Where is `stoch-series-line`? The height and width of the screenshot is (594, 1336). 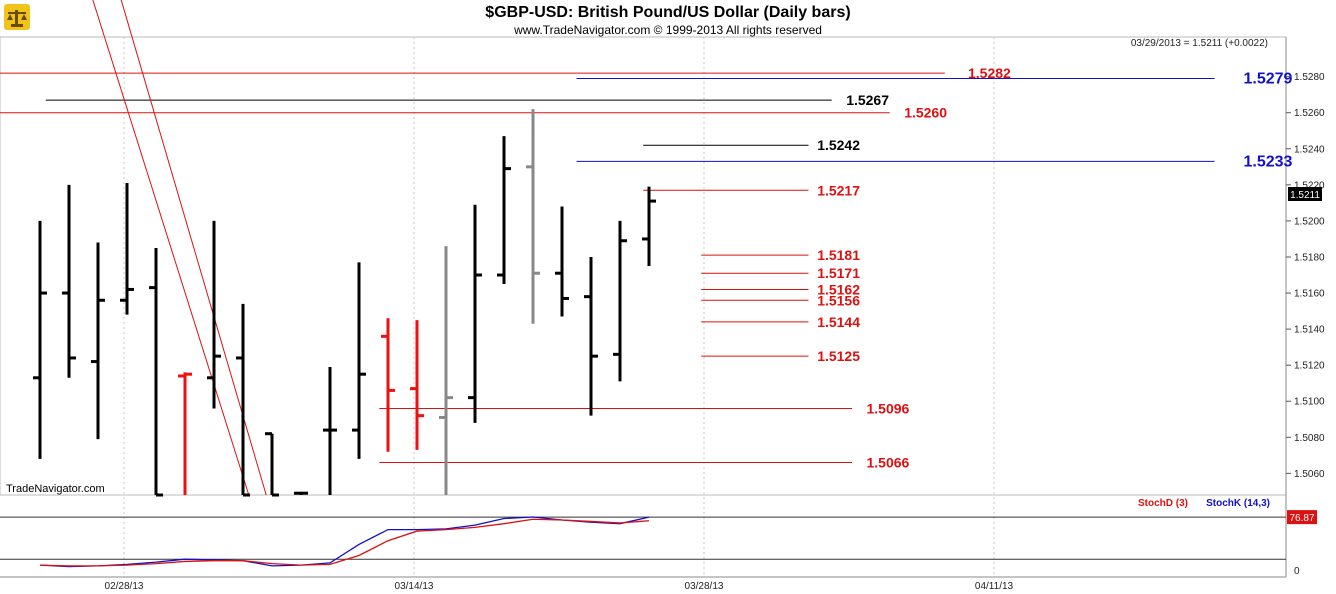
stoch-series-line is located at coordinates (344, 542).